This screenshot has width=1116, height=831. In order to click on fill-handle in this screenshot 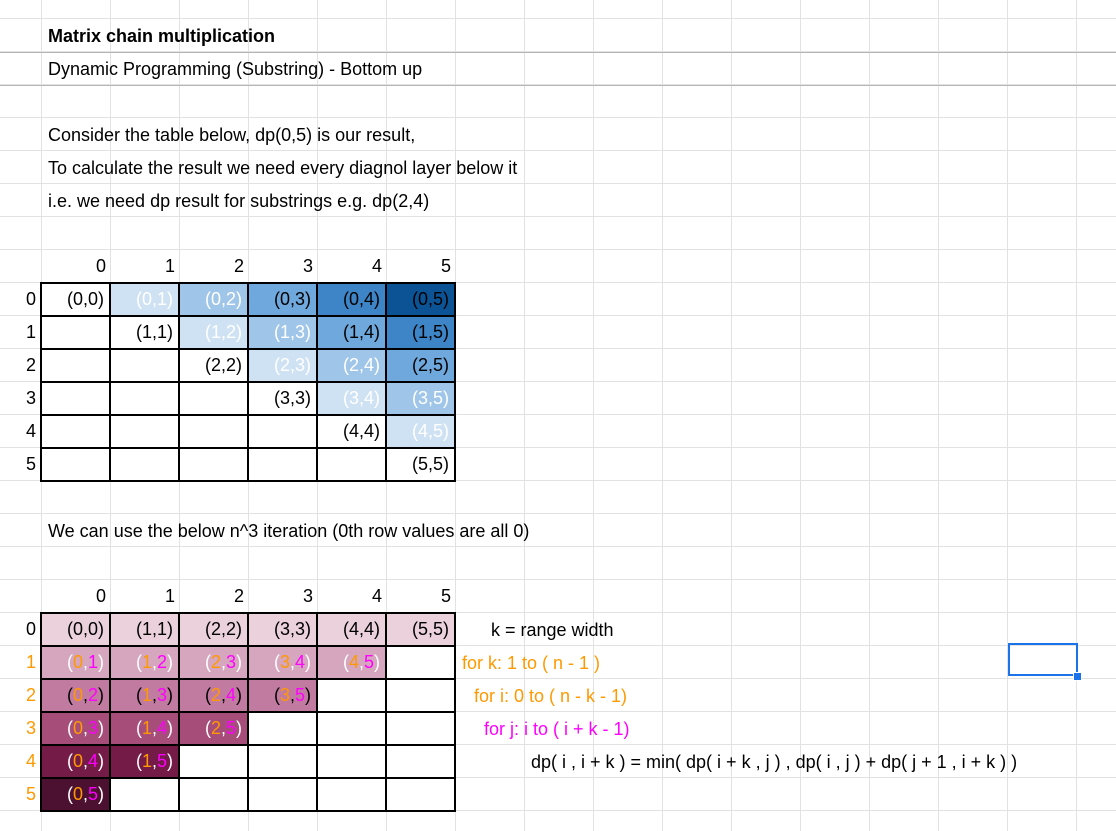, I will do `click(1077, 676)`.